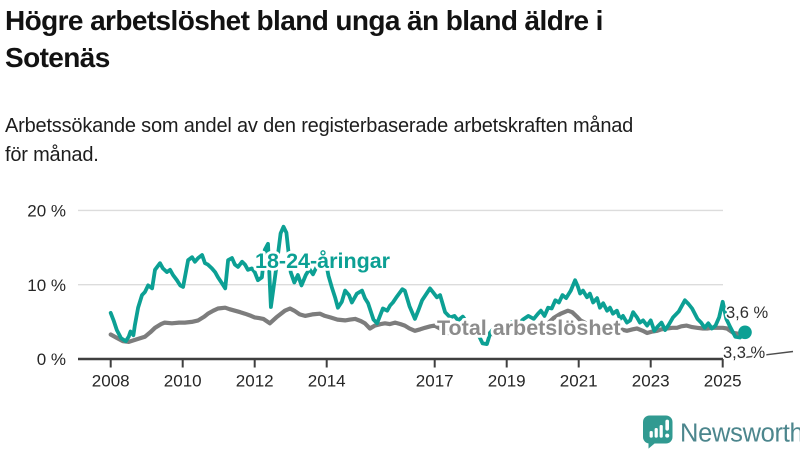  I want to click on end-value-label-total: 3,3 %, so click(744, 353).